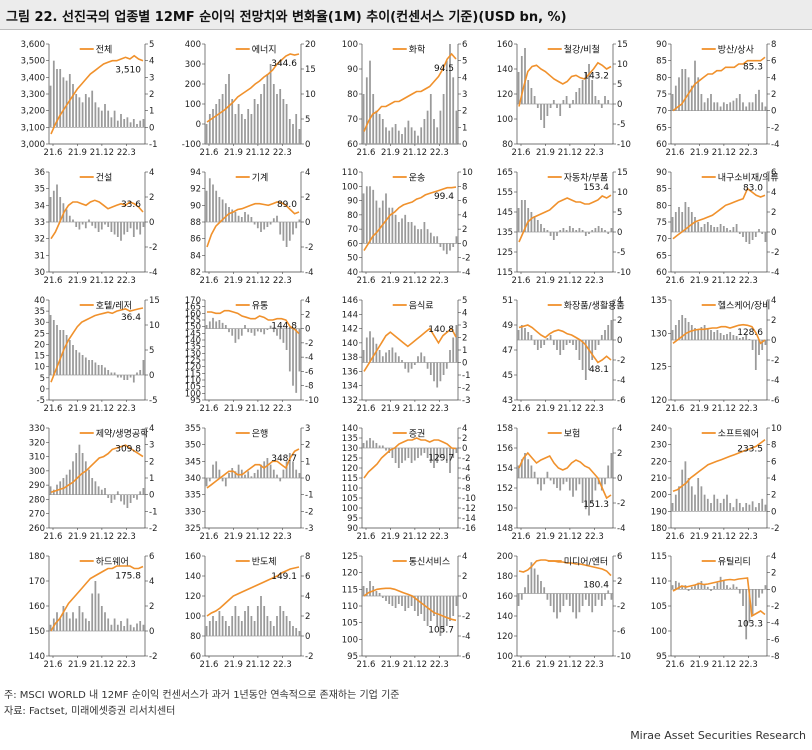 The image size is (812, 750). I want to click on left-tick-label: 80, so click(661, 78).